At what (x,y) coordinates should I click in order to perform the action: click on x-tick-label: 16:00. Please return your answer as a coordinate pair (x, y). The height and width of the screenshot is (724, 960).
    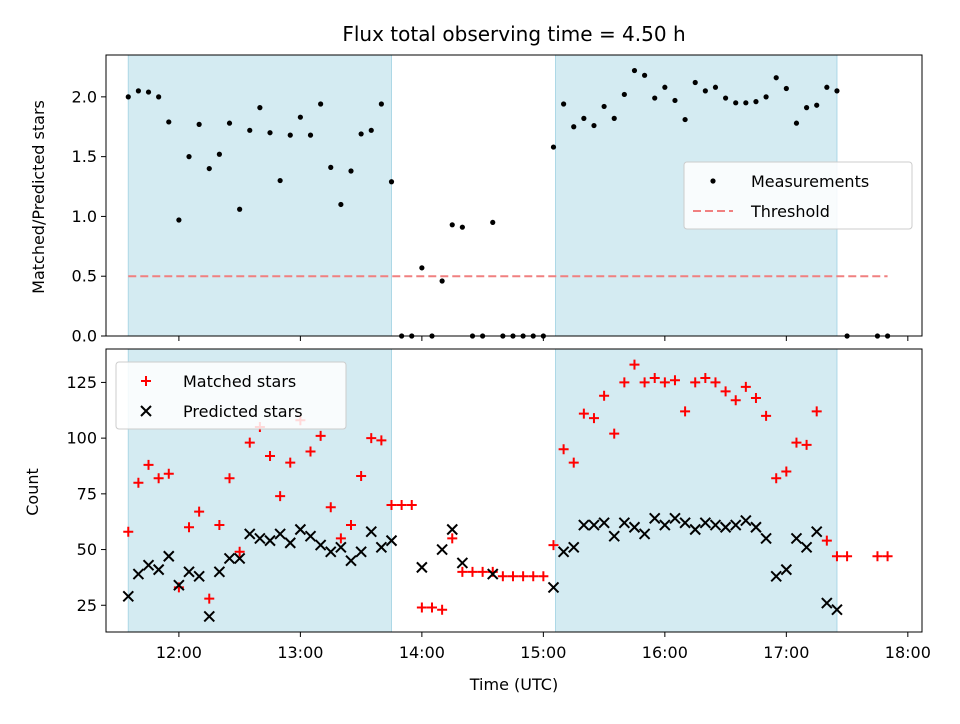
    Looking at the image, I should click on (665, 652).